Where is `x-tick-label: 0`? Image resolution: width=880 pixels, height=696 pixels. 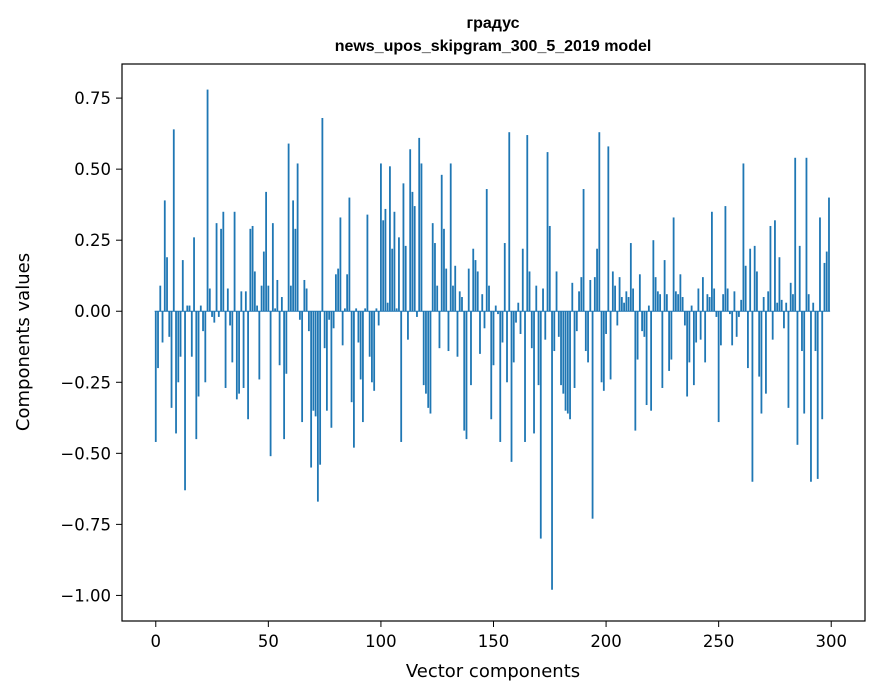 x-tick-label: 0 is located at coordinates (156, 641).